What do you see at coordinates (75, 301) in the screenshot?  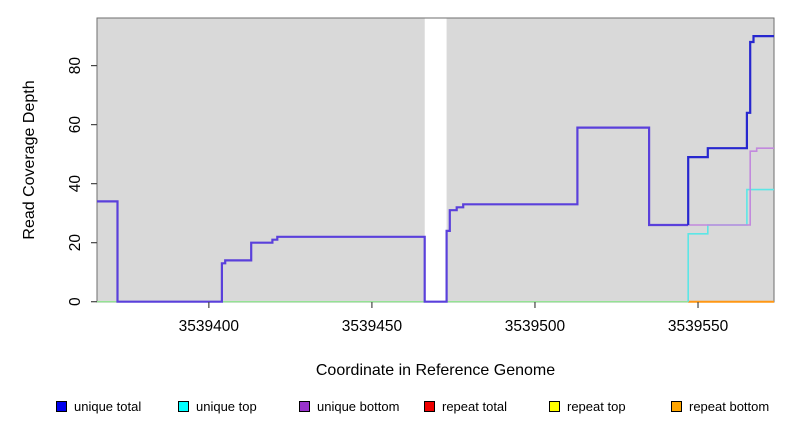 I see `y-tick-label: 0` at bounding box center [75, 301].